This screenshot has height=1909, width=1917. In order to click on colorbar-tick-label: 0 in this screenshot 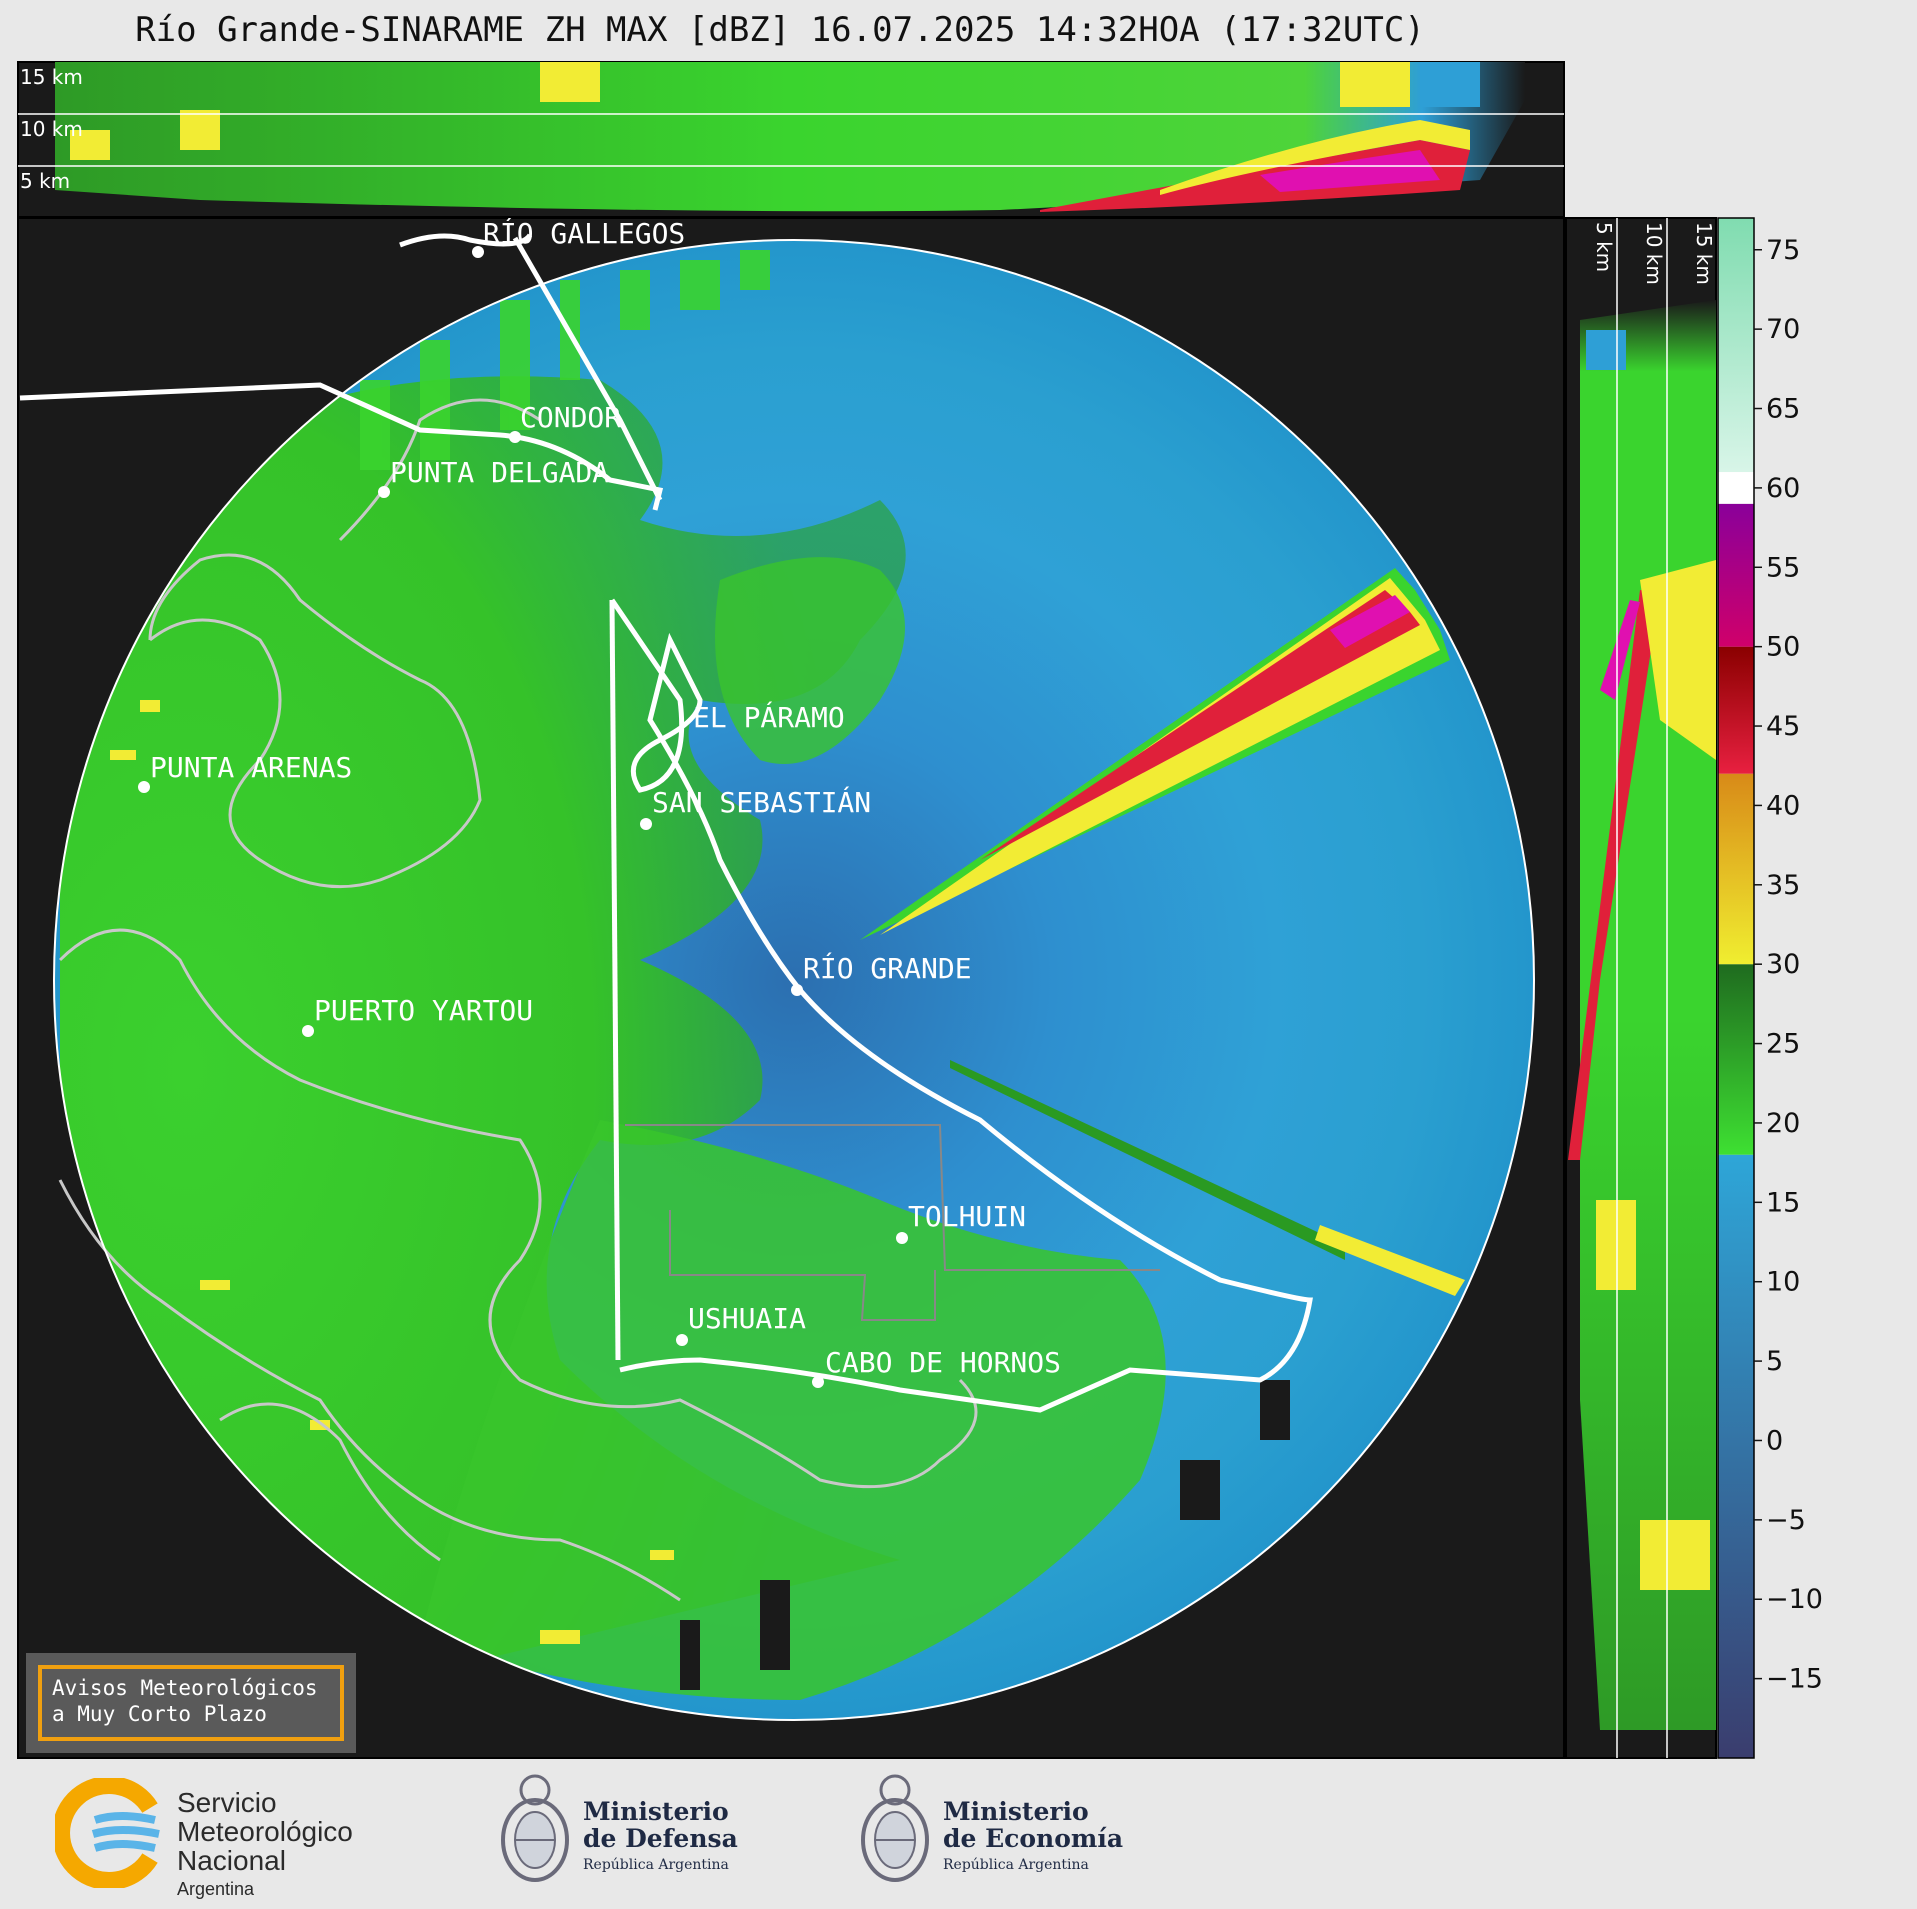, I will do `click(1774, 1440)`.